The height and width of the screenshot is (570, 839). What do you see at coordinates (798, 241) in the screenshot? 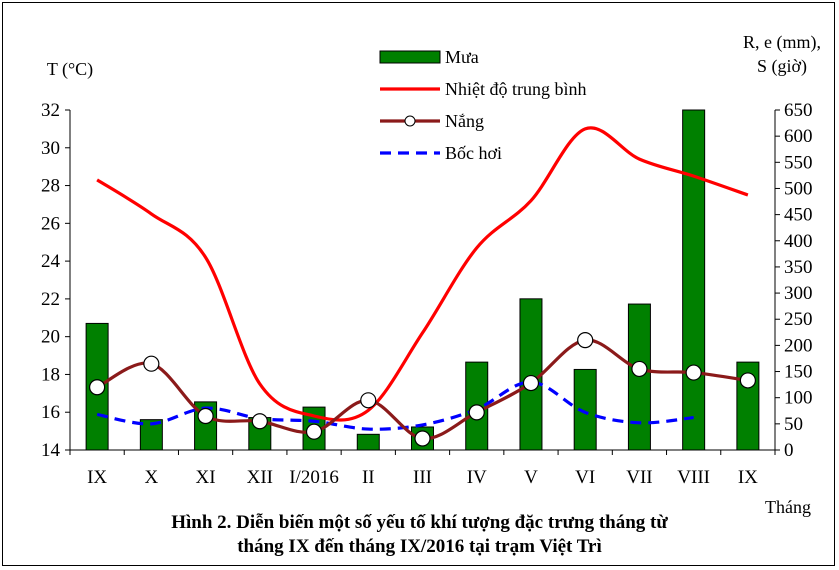
I see `right-tick-label-9: 400` at bounding box center [798, 241].